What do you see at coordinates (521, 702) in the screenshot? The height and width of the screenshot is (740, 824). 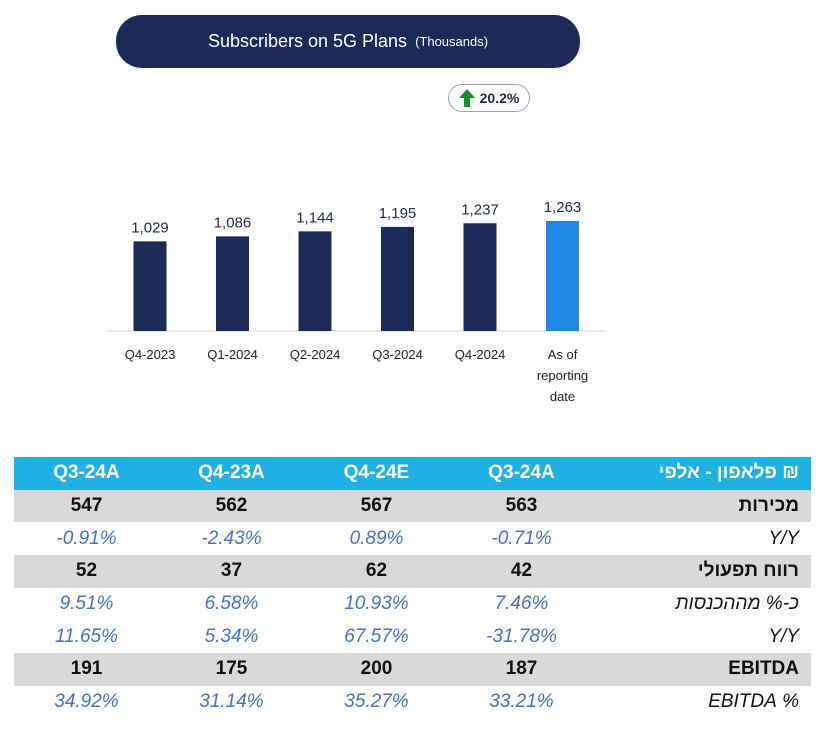 I see `table-cell: 33.21%` at bounding box center [521, 702].